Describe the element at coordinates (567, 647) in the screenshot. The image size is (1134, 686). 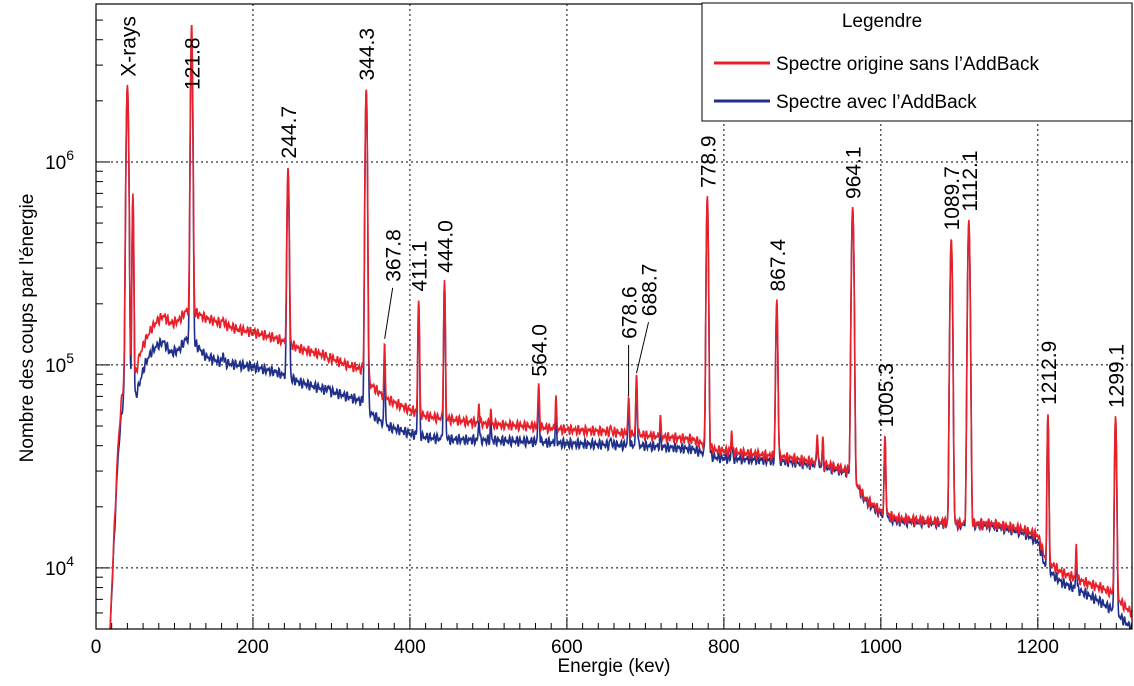
I see `x-tick-label: 600` at that location.